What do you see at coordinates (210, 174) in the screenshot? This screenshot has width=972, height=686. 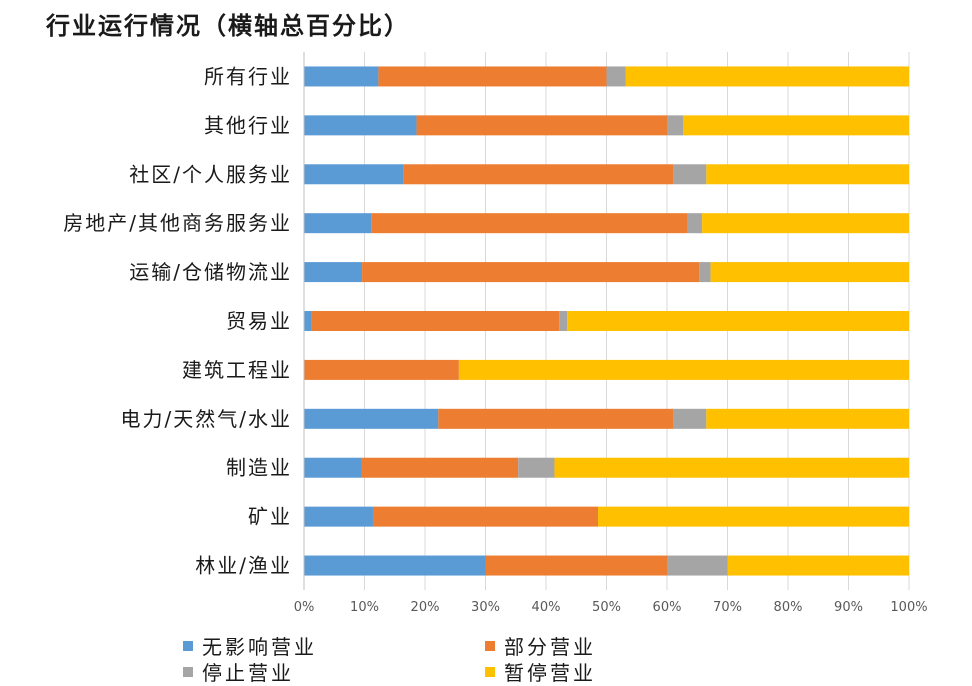 I see `category-label: 社区/个人服务业` at bounding box center [210, 174].